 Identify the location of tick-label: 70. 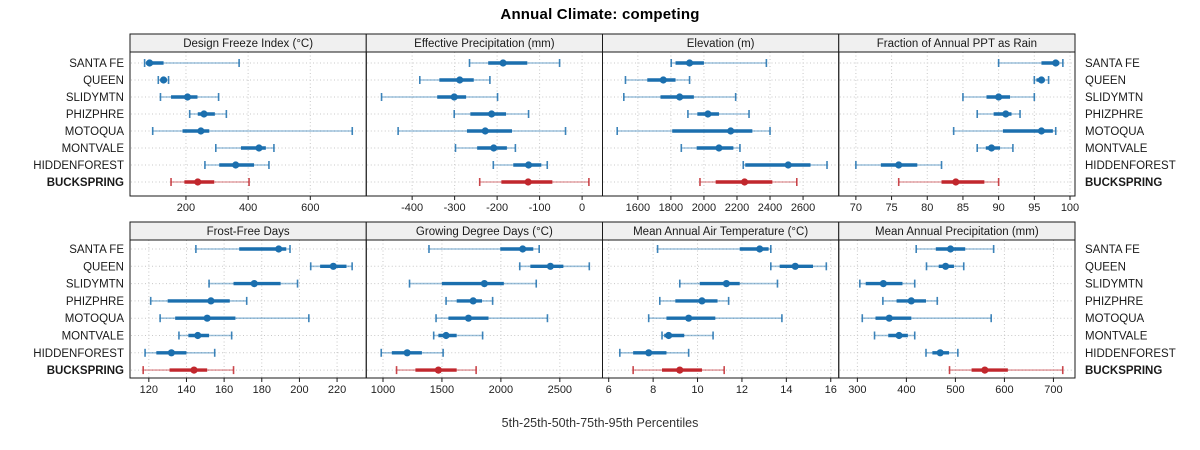
(856, 208).